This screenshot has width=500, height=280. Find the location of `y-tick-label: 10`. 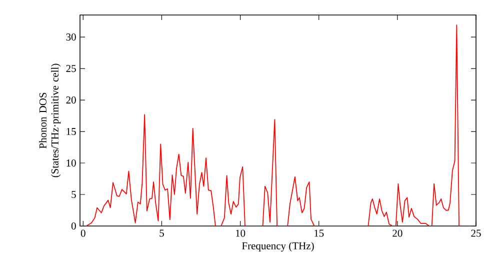

y-tick-label: 10 is located at coordinates (71, 163).